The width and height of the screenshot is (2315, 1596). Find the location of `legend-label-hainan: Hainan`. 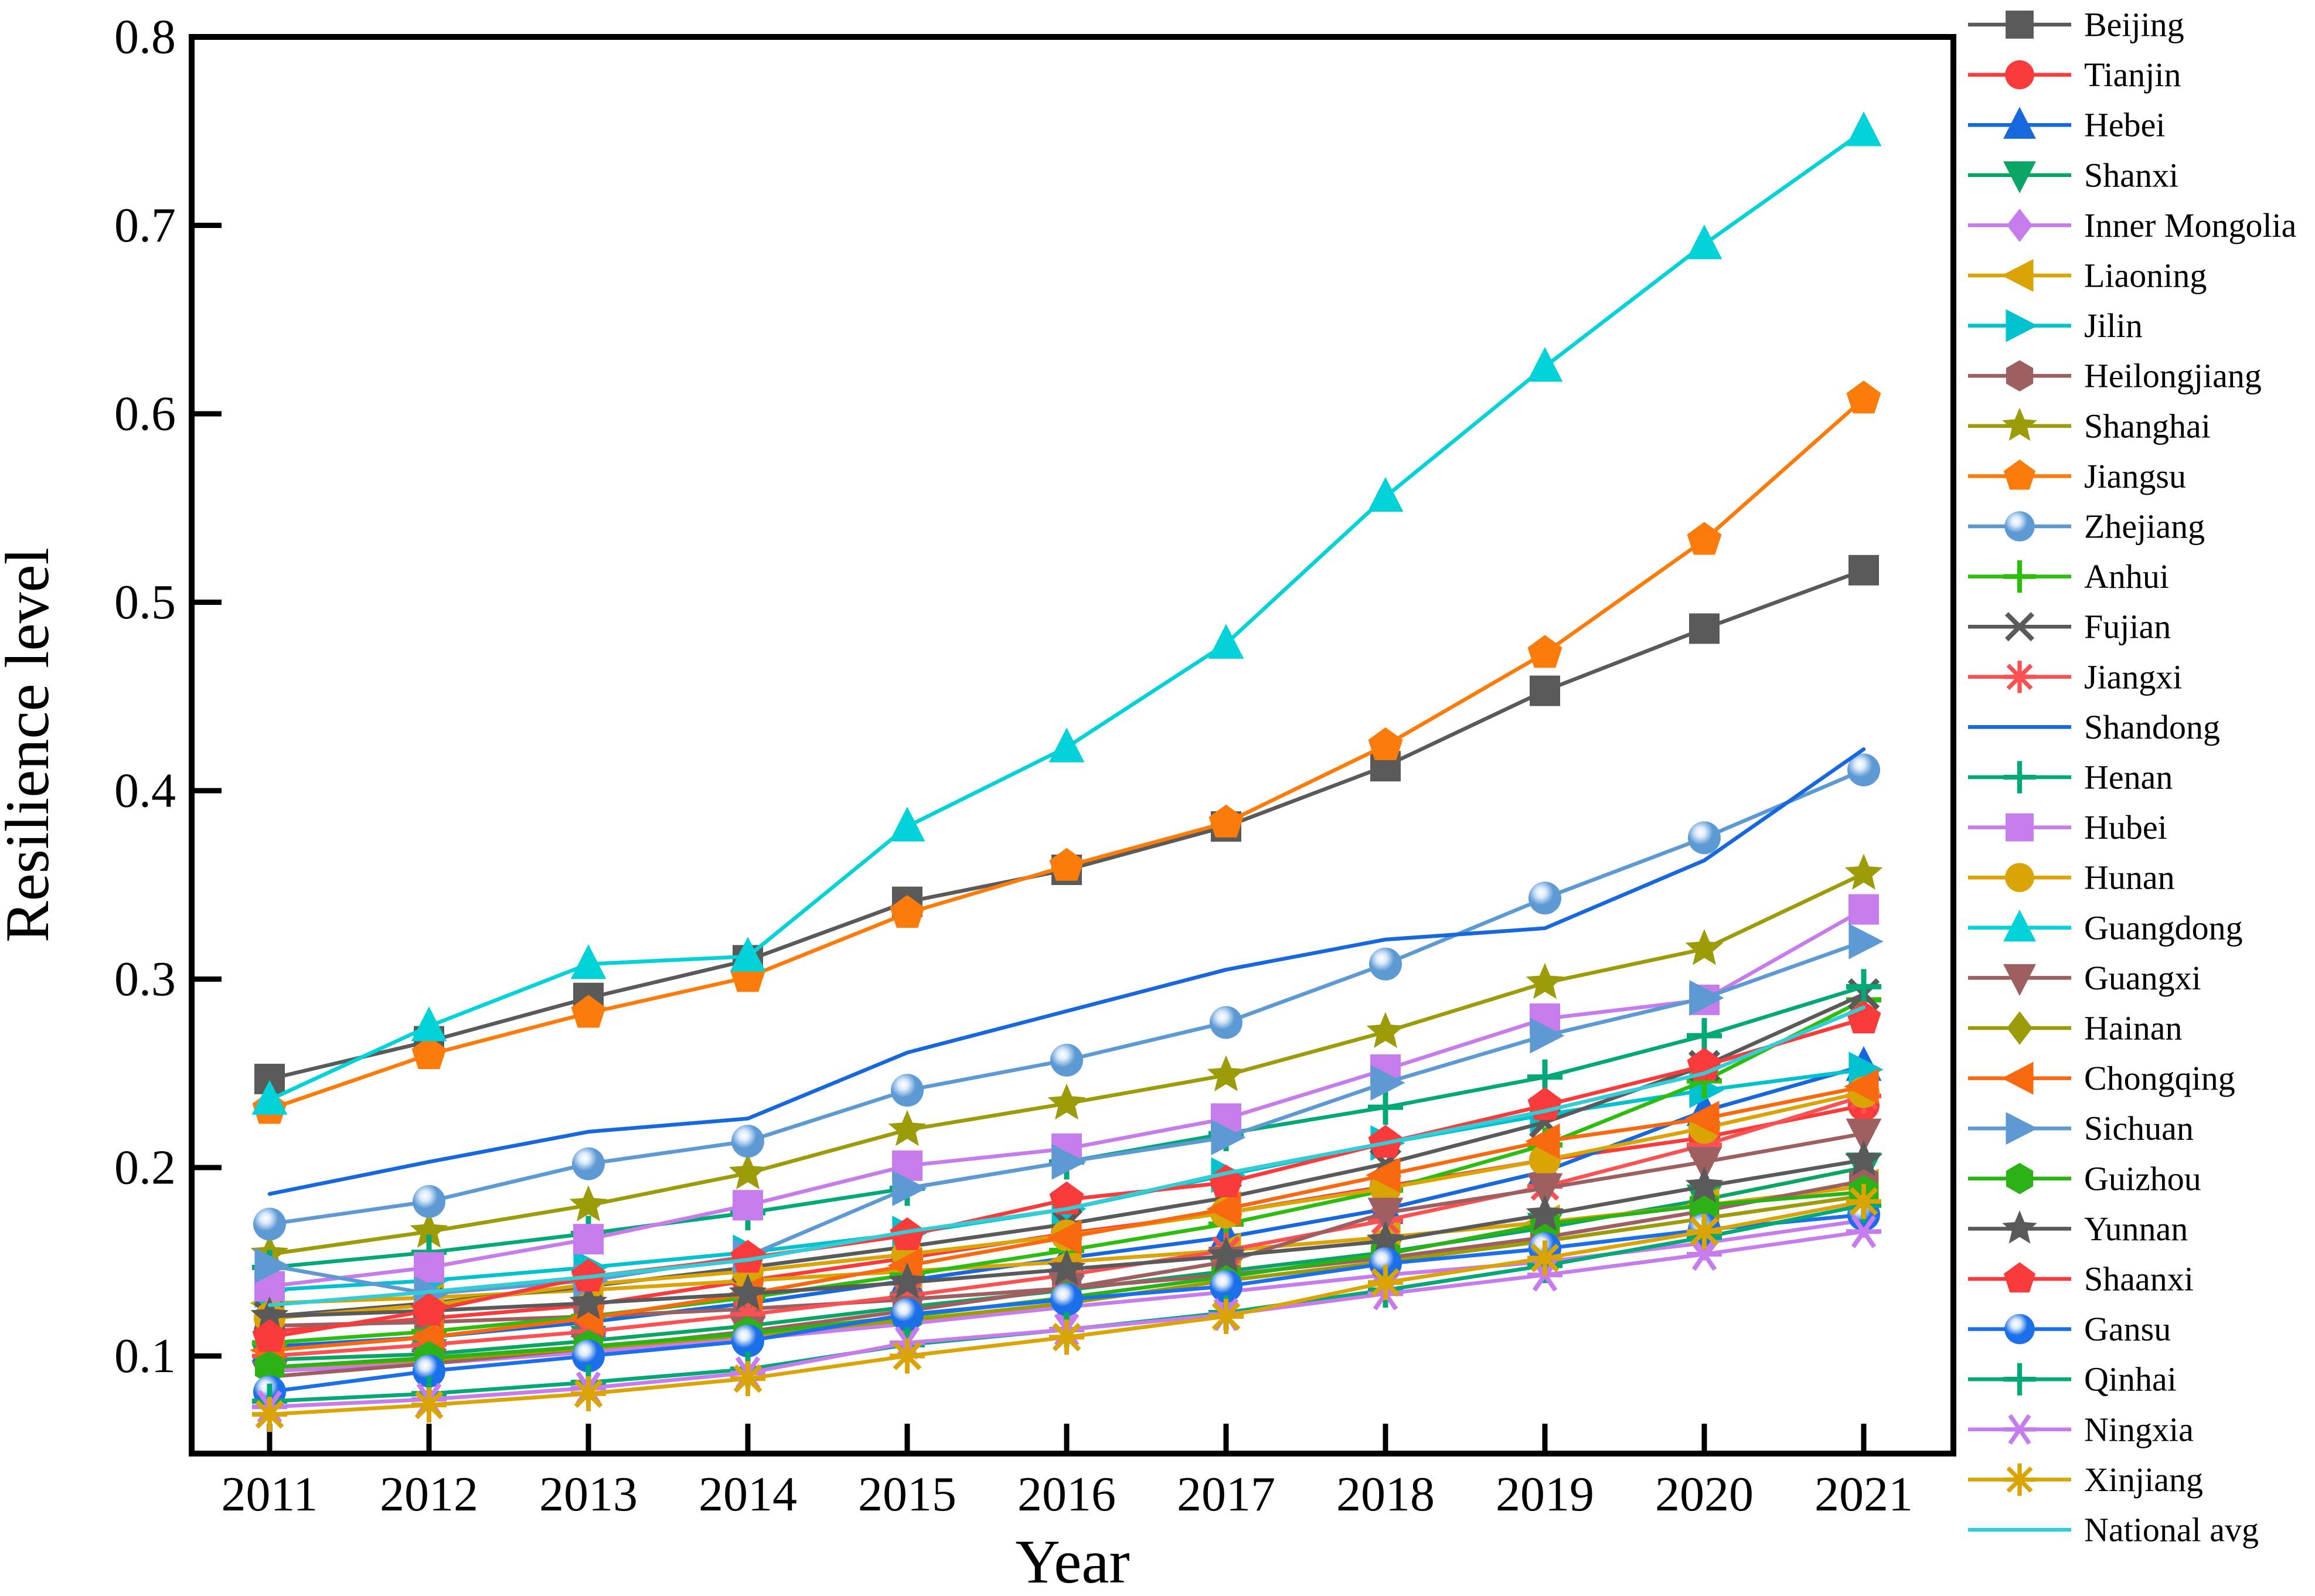

legend-label-hainan: Hainan is located at coordinates (2133, 1028).